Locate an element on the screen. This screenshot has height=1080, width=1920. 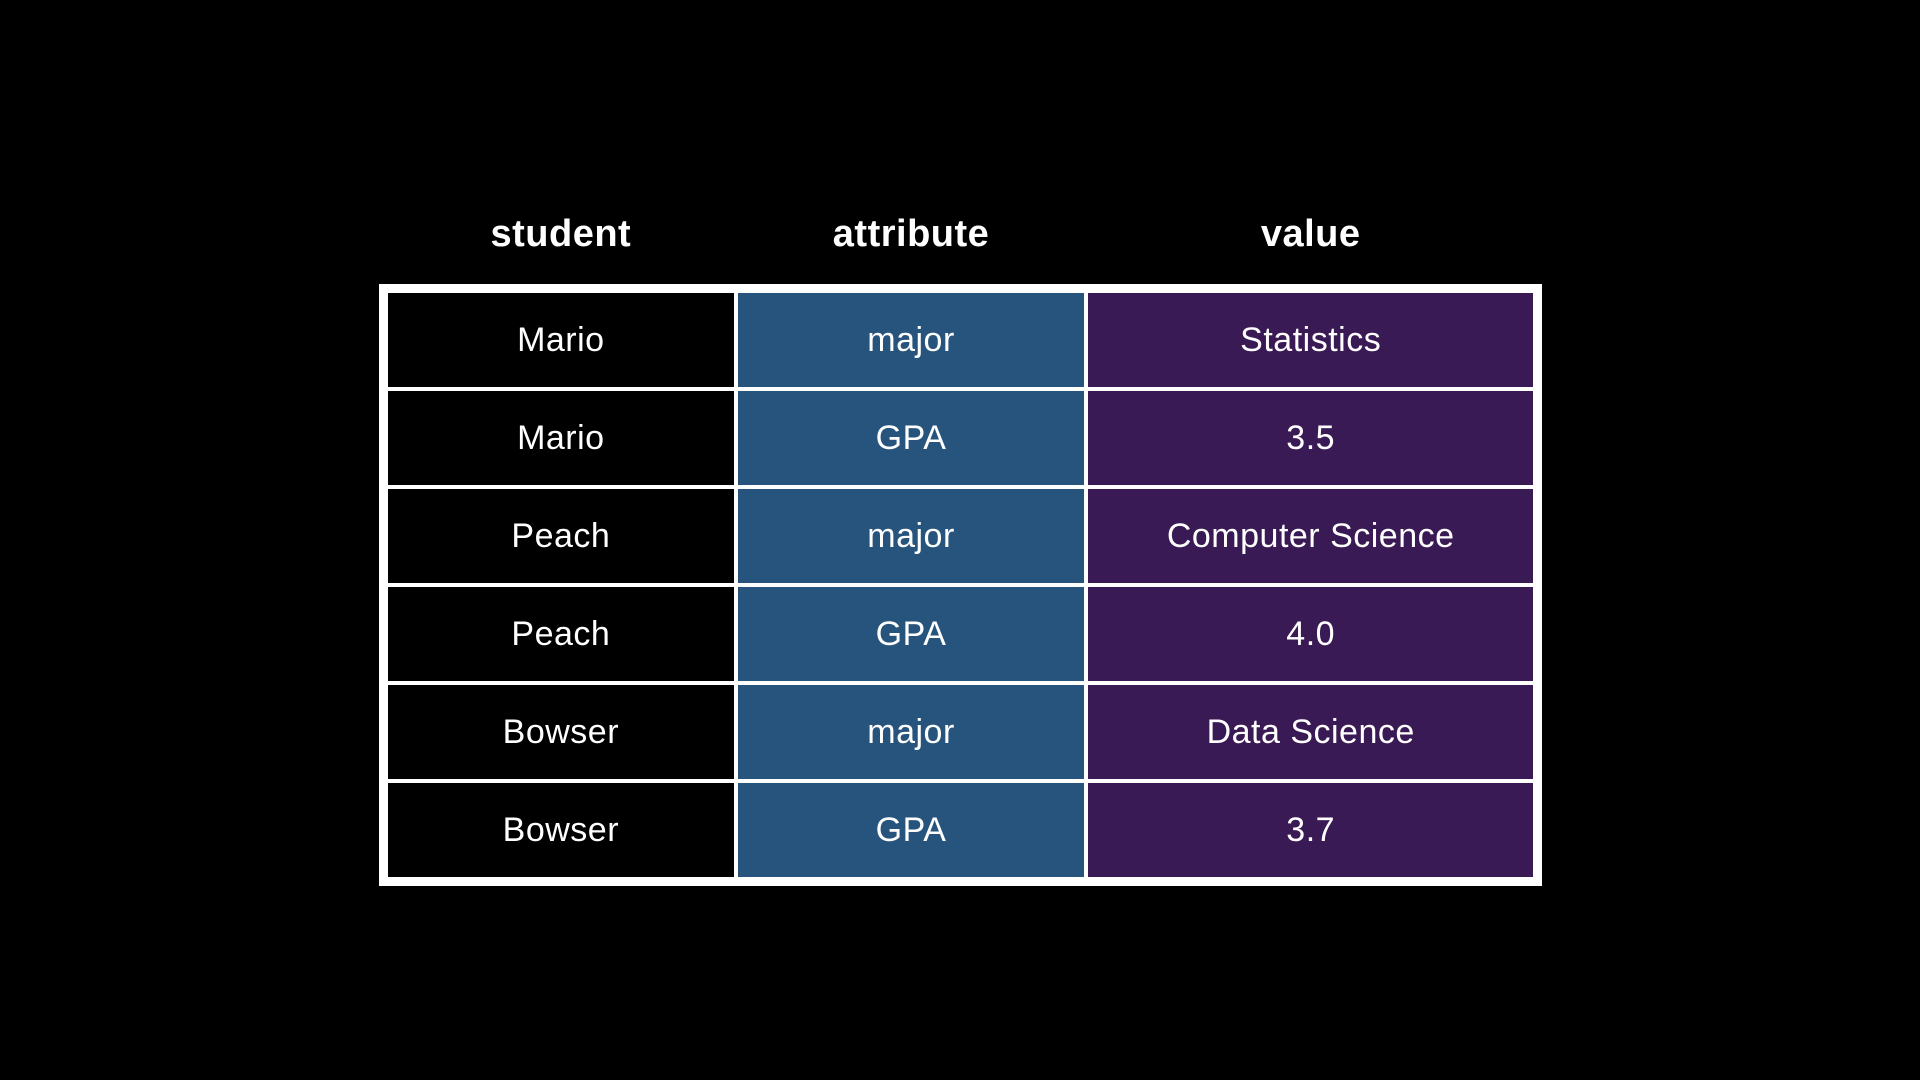
table-row: Mario GPA 3.5 is located at coordinates (960, 438).